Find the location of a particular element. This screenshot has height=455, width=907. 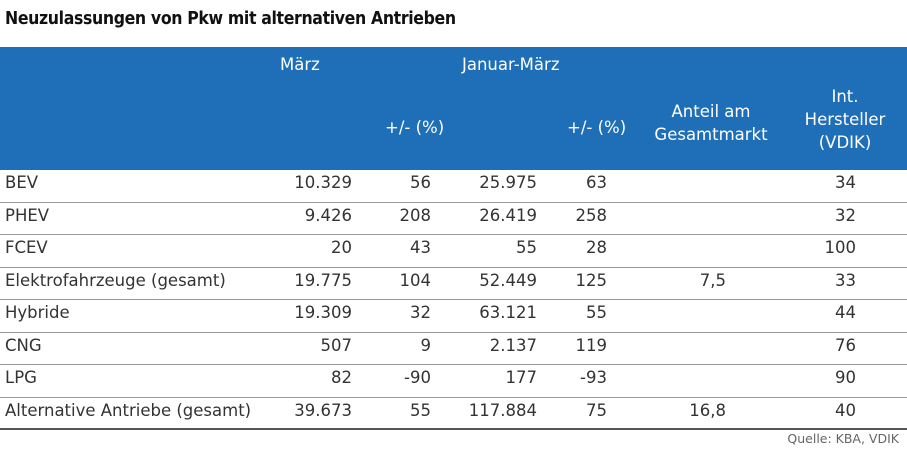

cell-jan-change: 258 is located at coordinates (591, 215).